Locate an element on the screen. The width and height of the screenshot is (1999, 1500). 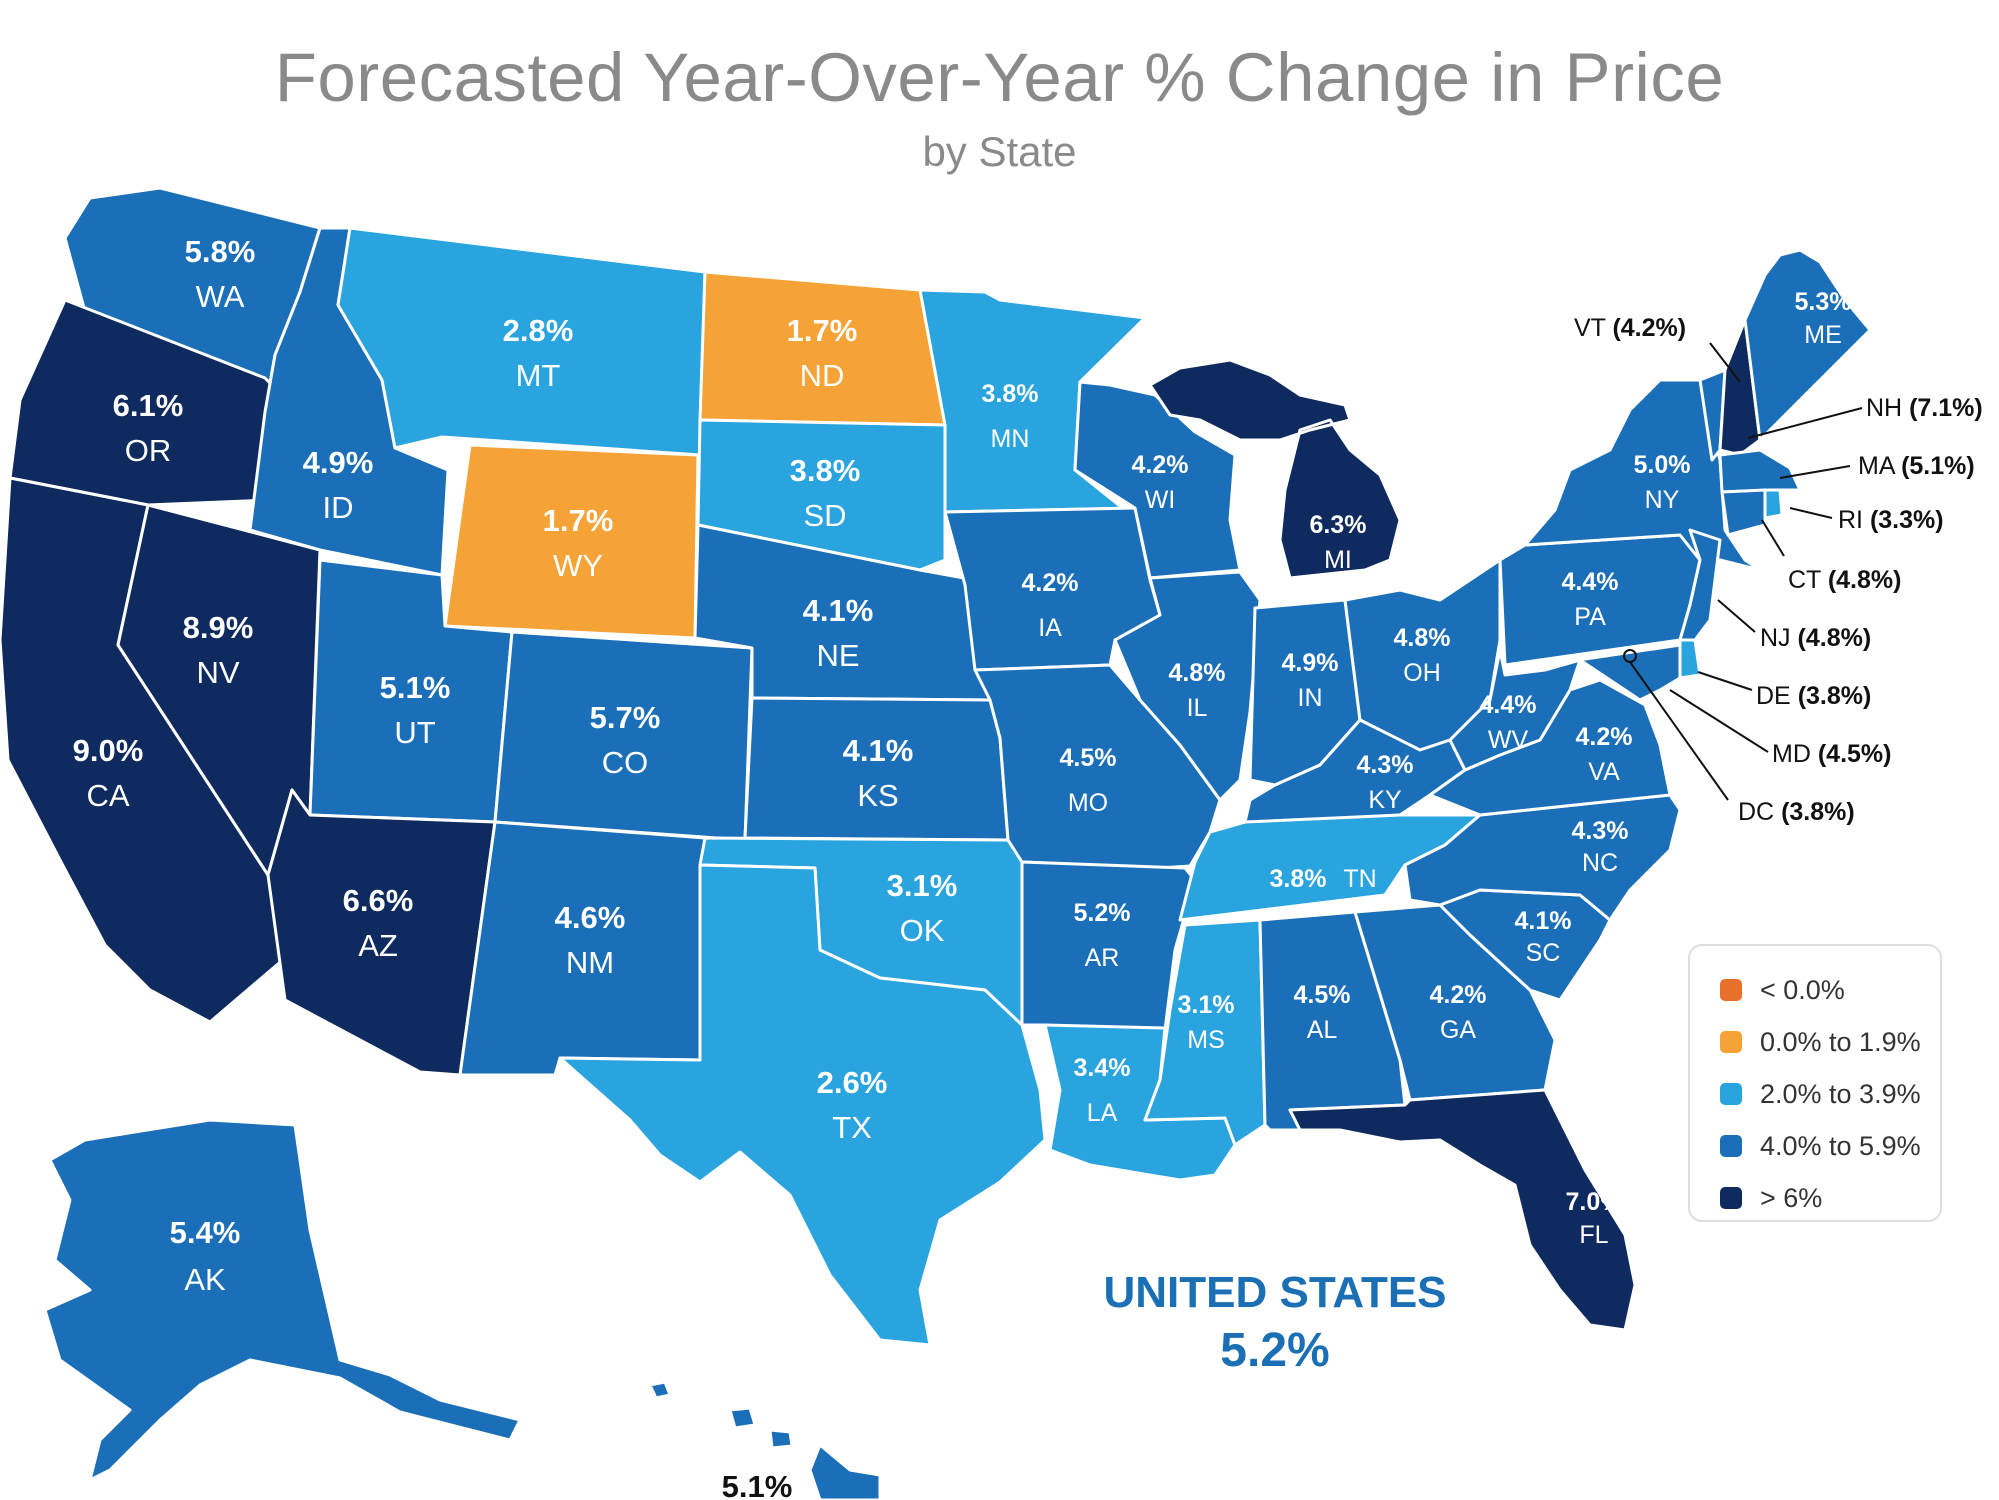
state-HI is located at coordinates (765, 1440).